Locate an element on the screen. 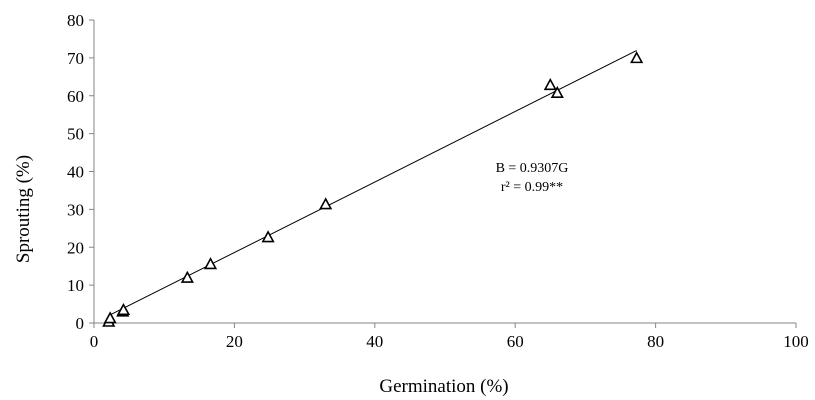 The height and width of the screenshot is (400, 815). r-squared-label: r² = 0.99** is located at coordinates (532, 187).